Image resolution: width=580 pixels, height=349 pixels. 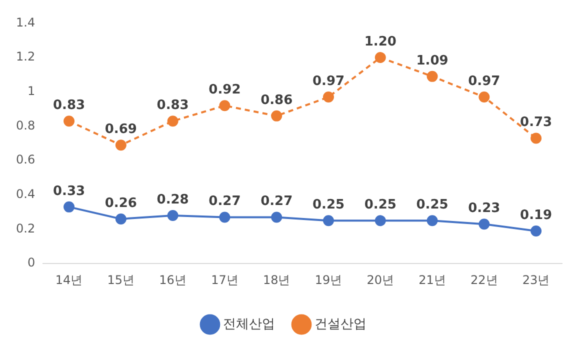 What do you see at coordinates (276, 100) in the screenshot?
I see `data-label: 0.86` at bounding box center [276, 100].